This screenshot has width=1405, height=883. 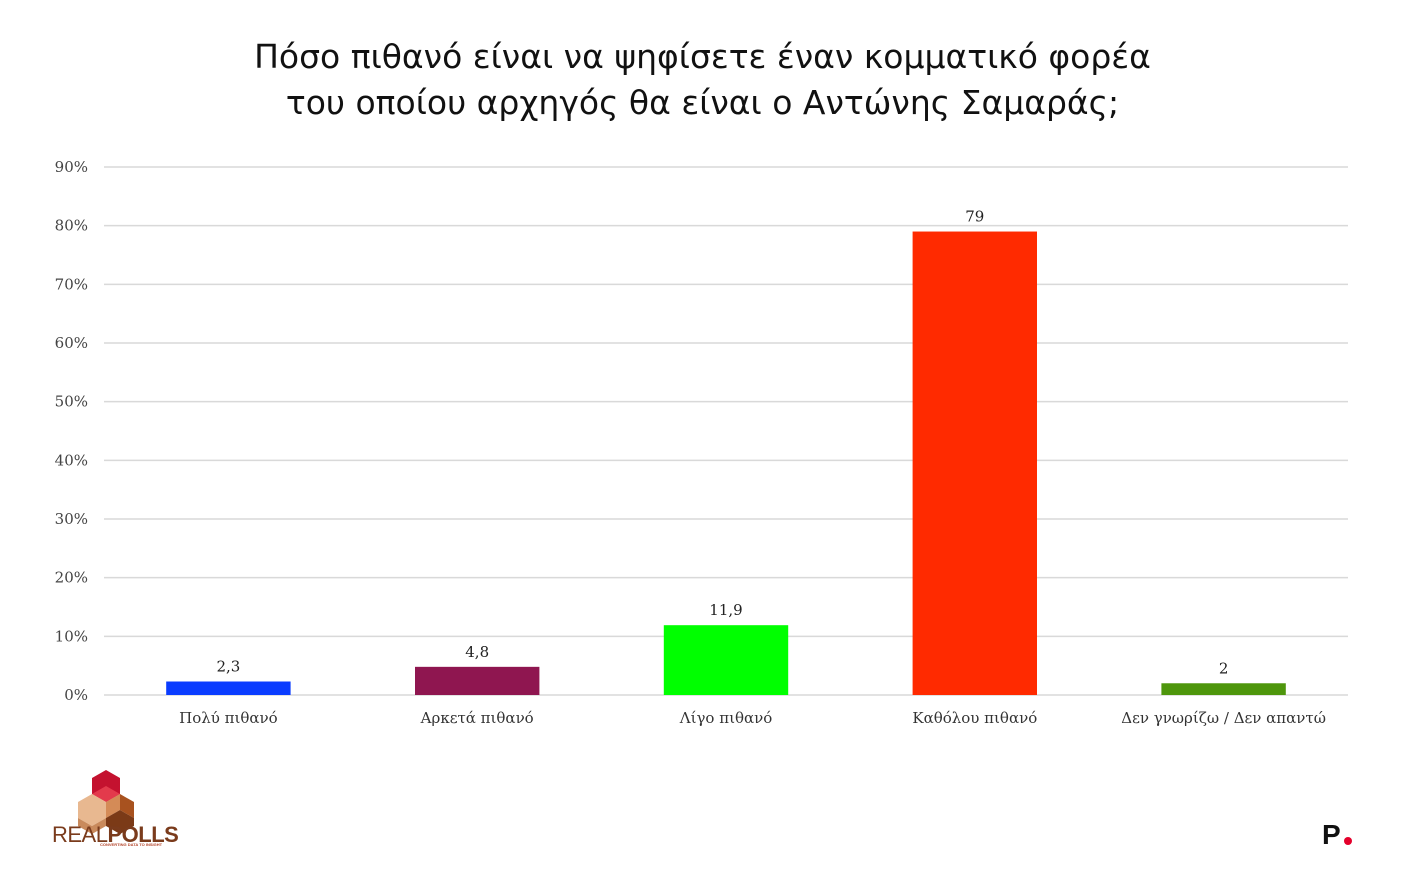 What do you see at coordinates (71, 167) in the screenshot?
I see `y-tick-label: 90%` at bounding box center [71, 167].